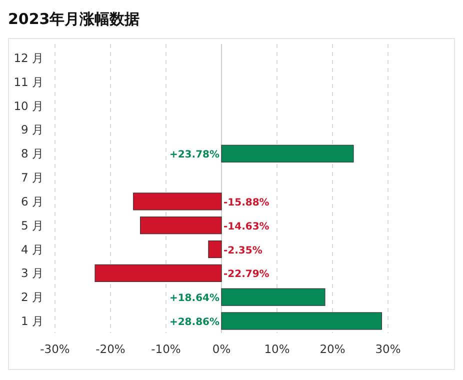  Describe the element at coordinates (29, 105) in the screenshot. I see `y-tick-label: 10 月` at that location.